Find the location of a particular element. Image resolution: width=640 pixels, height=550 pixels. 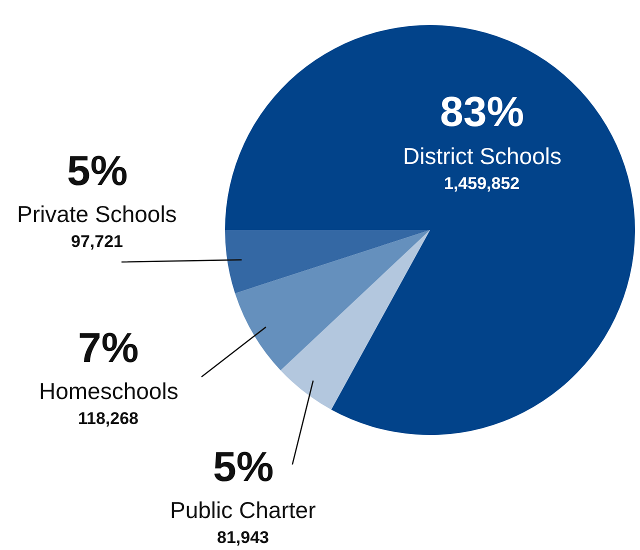

text: 118,268 is located at coordinates (108, 418).